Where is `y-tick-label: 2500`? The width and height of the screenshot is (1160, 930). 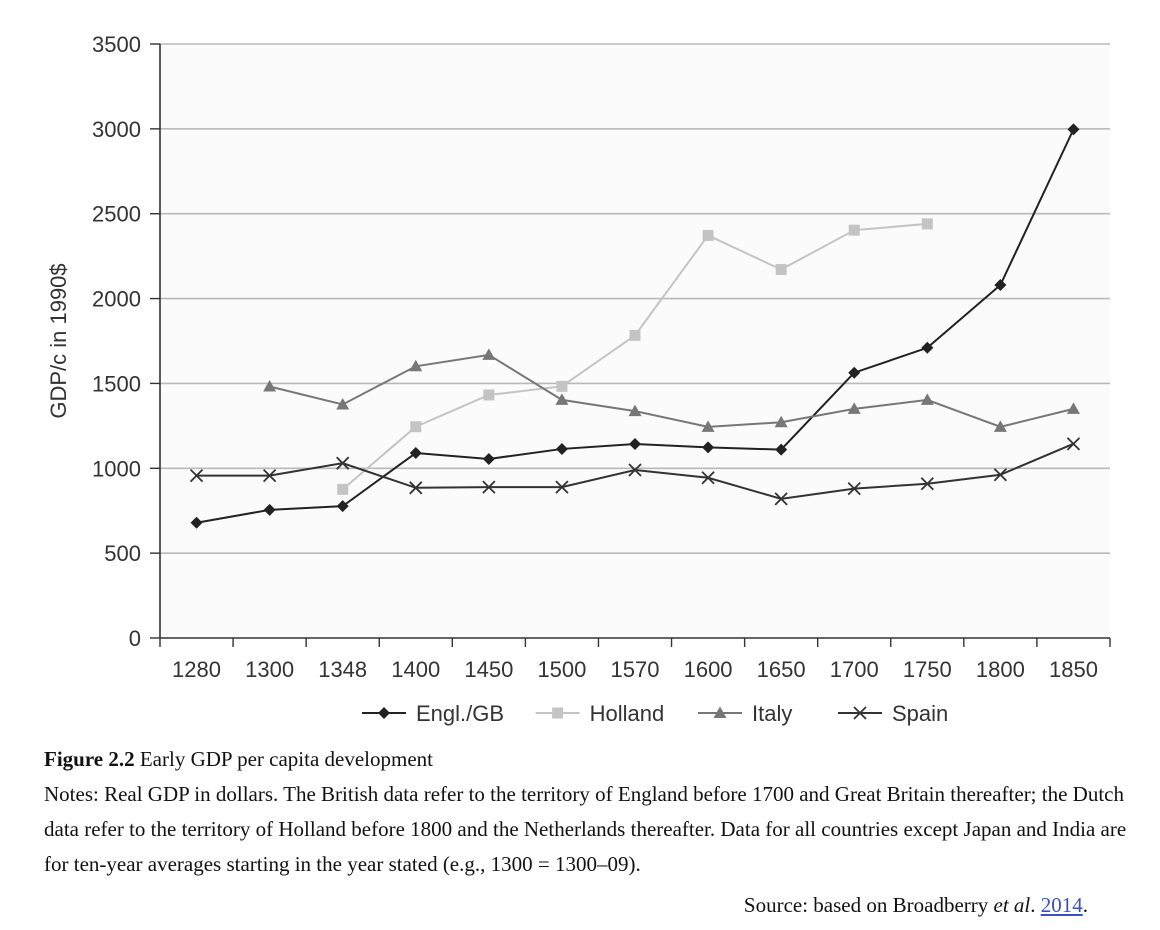
y-tick-label: 2500 is located at coordinates (116, 214).